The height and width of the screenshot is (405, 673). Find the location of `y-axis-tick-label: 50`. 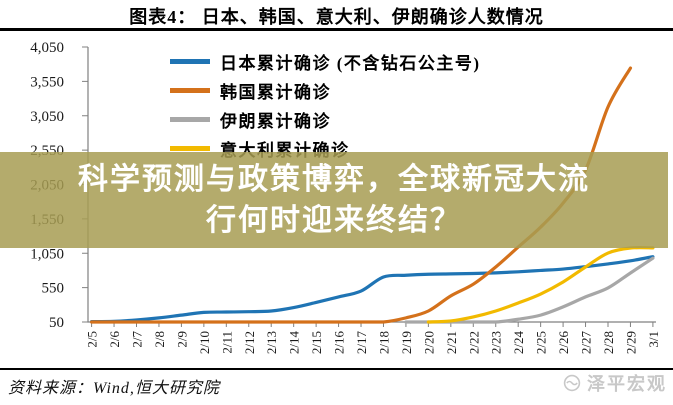

y-axis-tick-label: 50 is located at coordinates (56, 323).